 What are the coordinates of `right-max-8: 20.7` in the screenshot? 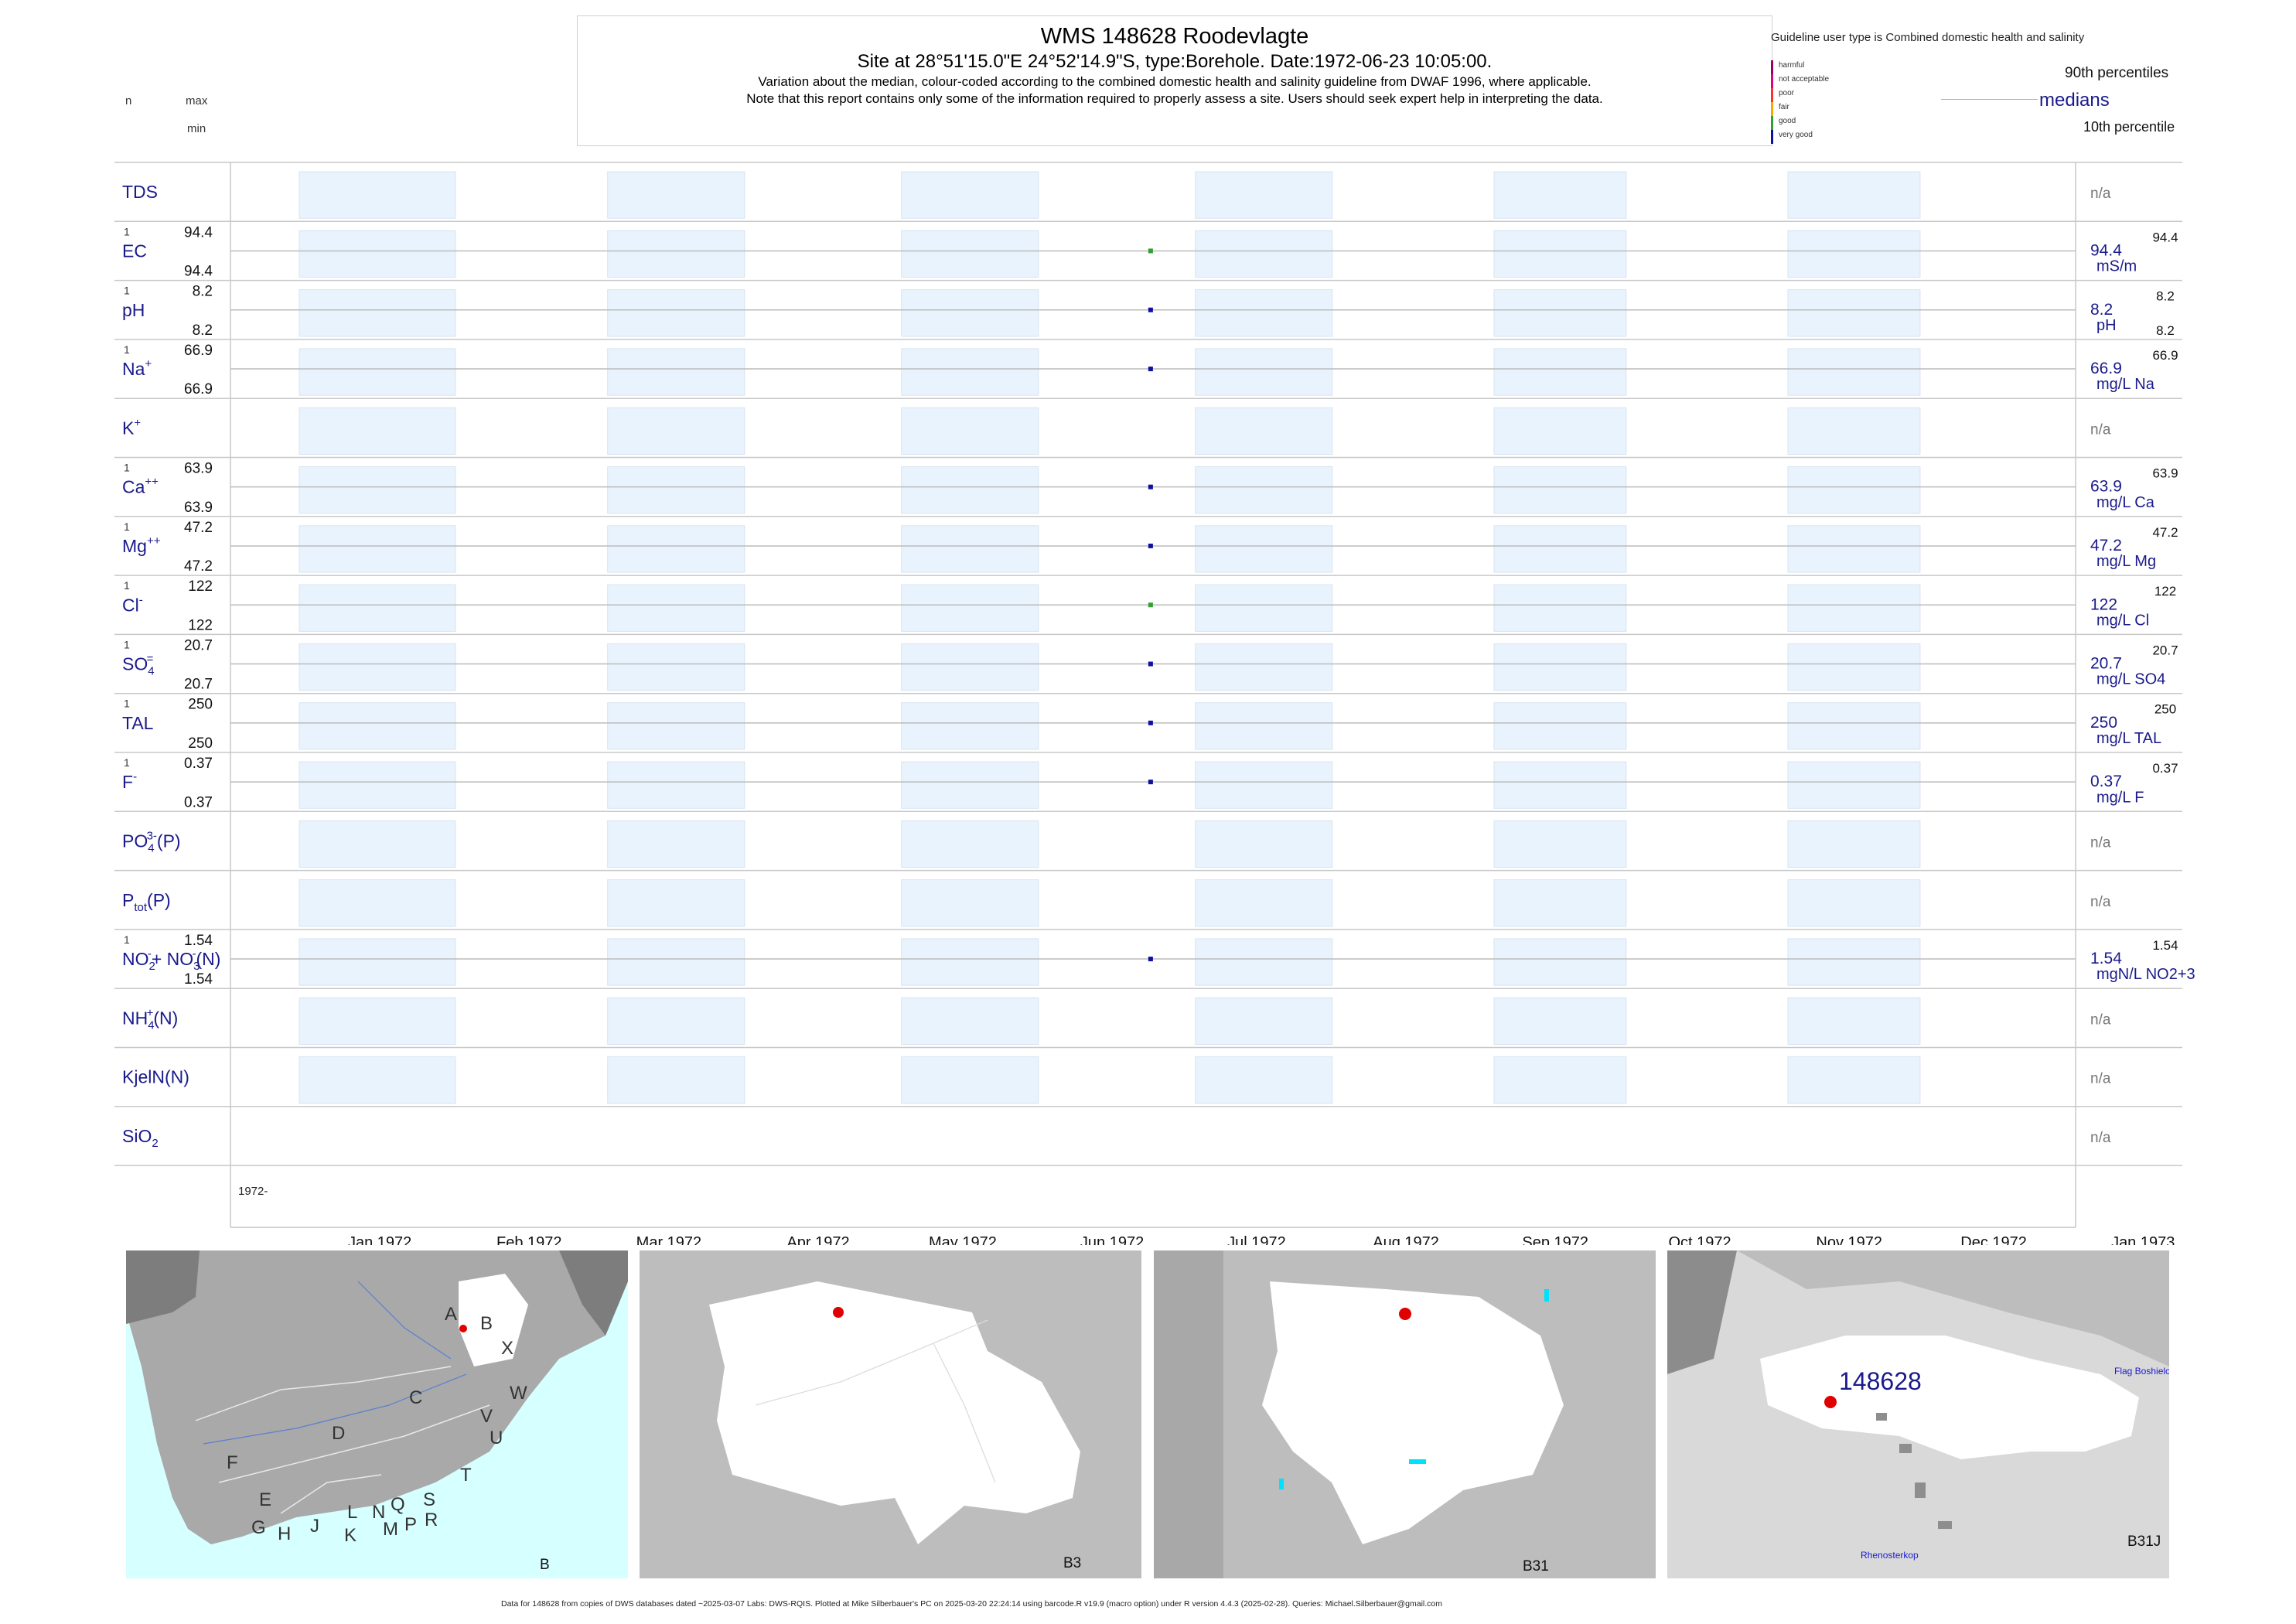 It's located at (2165, 650).